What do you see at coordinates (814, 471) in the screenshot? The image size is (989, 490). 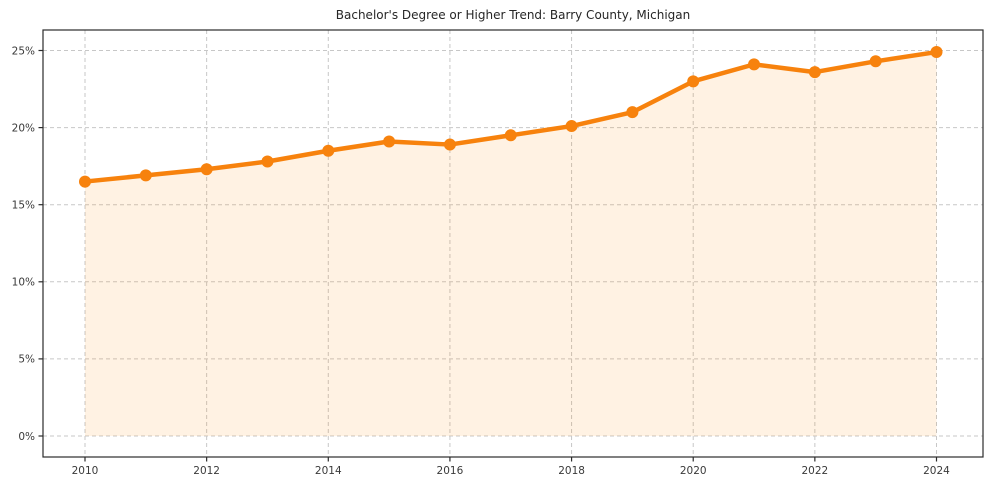 I see `x-tick-label: 2022` at bounding box center [814, 471].